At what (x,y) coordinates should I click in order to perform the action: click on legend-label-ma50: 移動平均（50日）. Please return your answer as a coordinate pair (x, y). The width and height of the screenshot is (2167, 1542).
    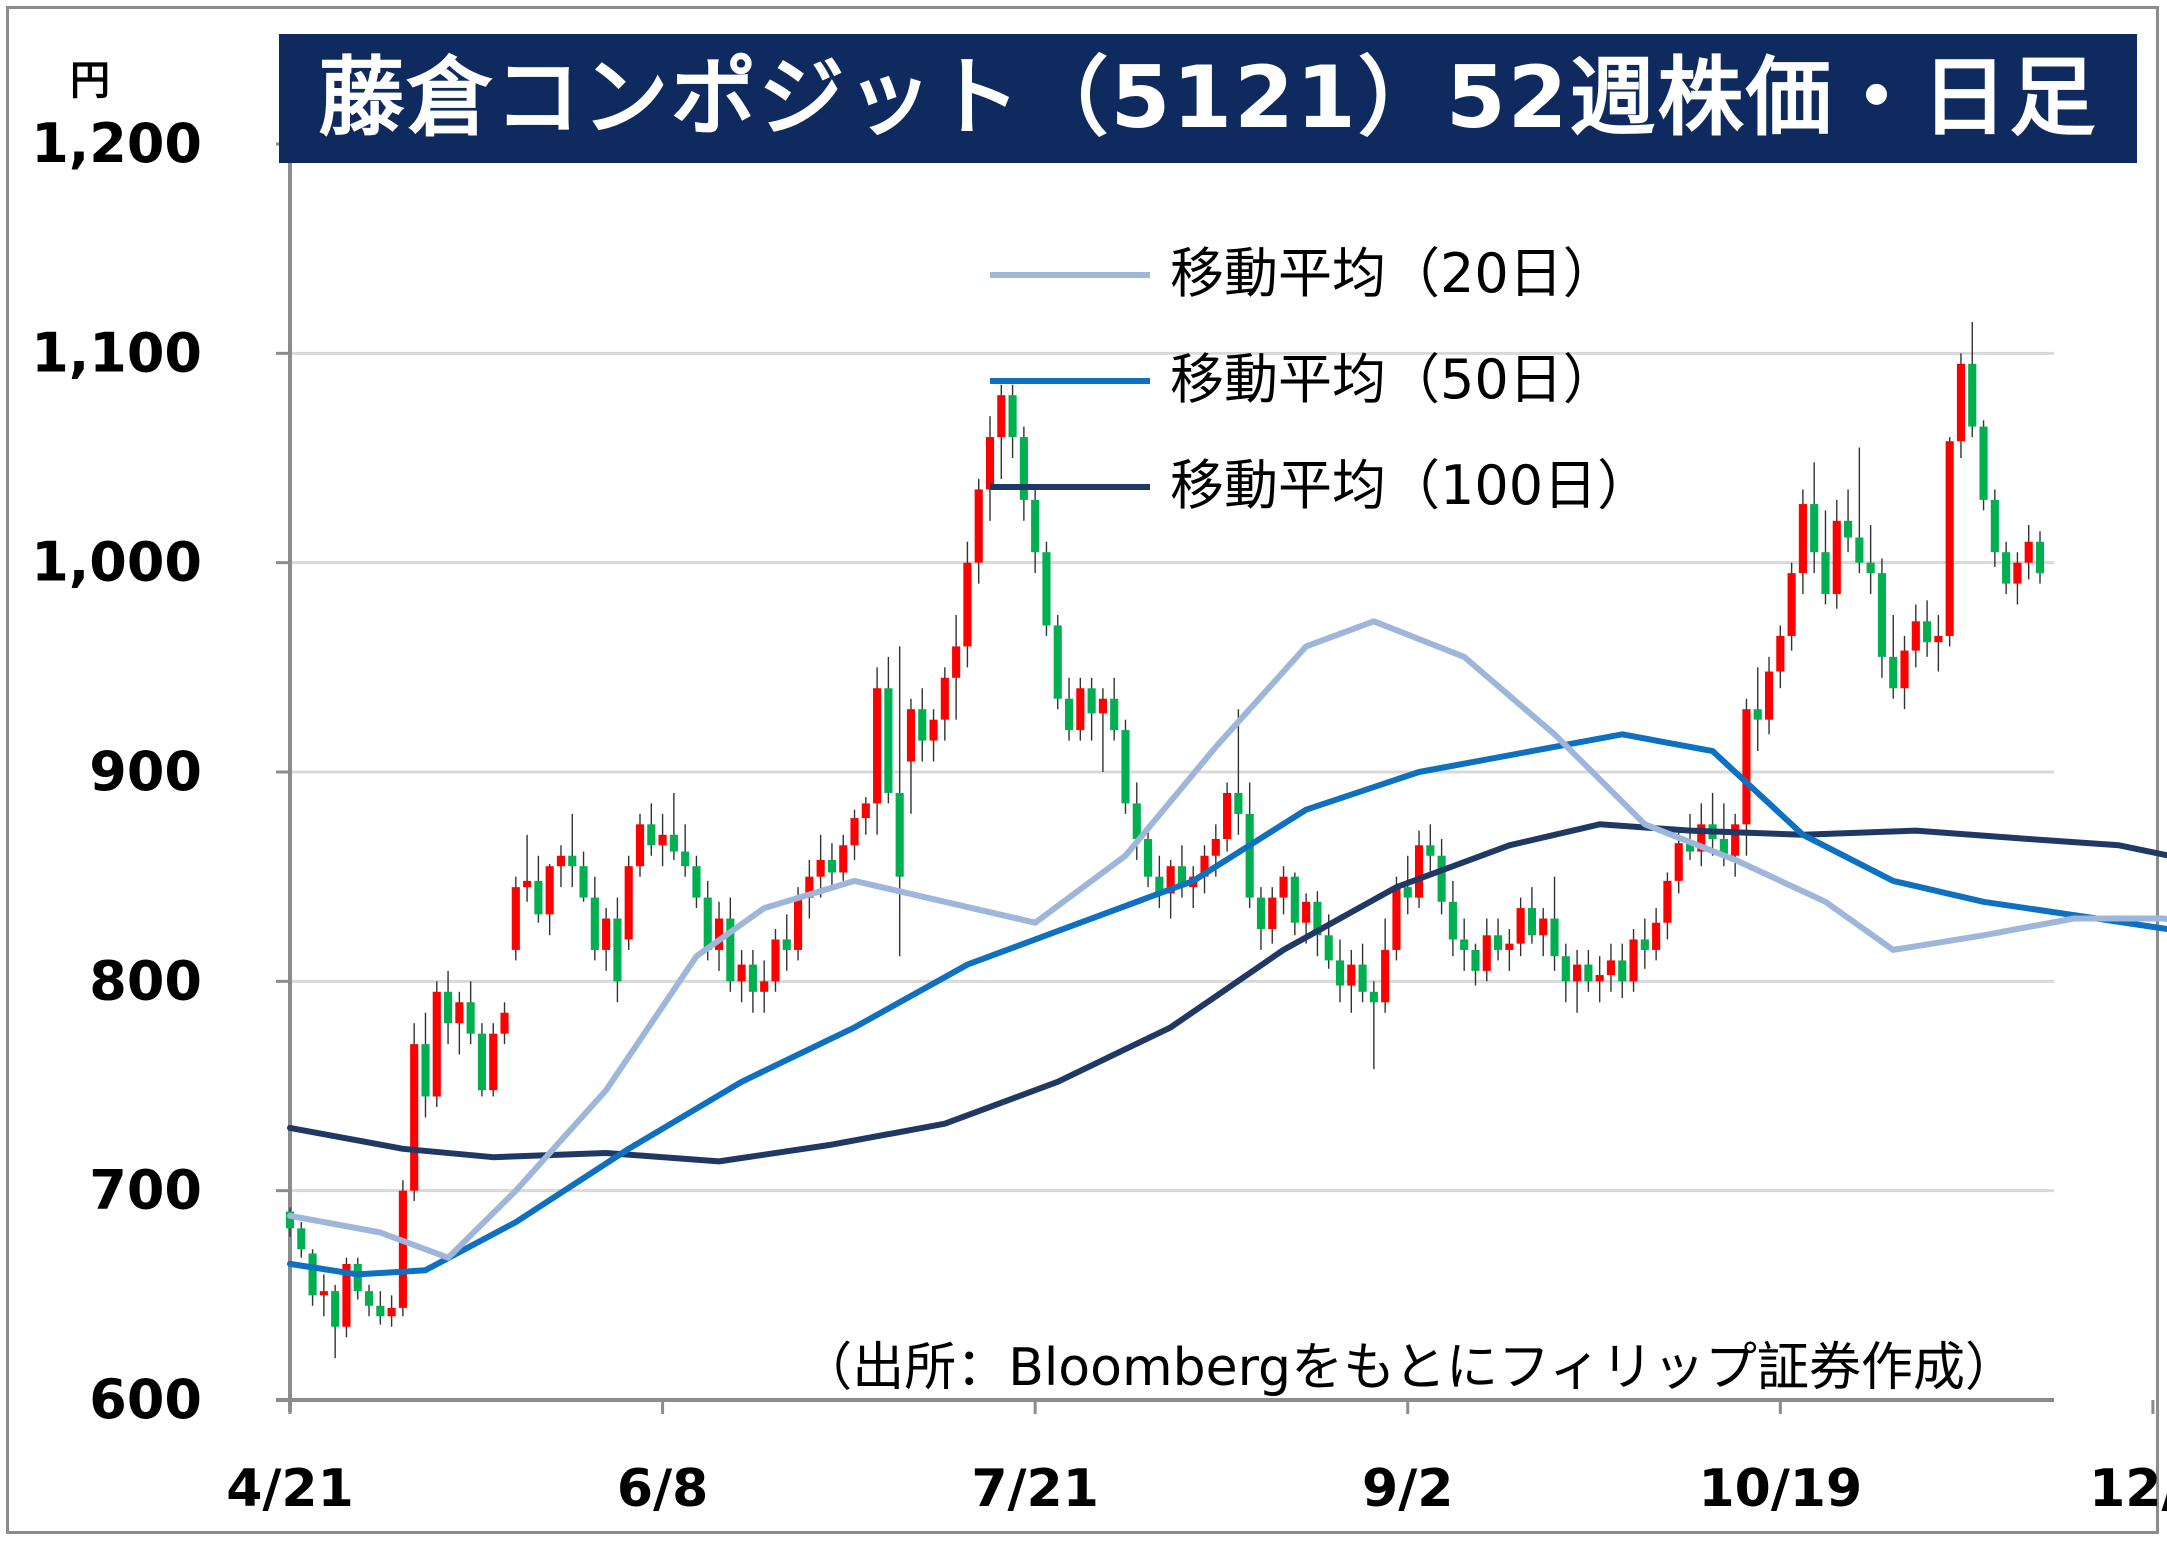
    Looking at the image, I should click on (1393, 379).